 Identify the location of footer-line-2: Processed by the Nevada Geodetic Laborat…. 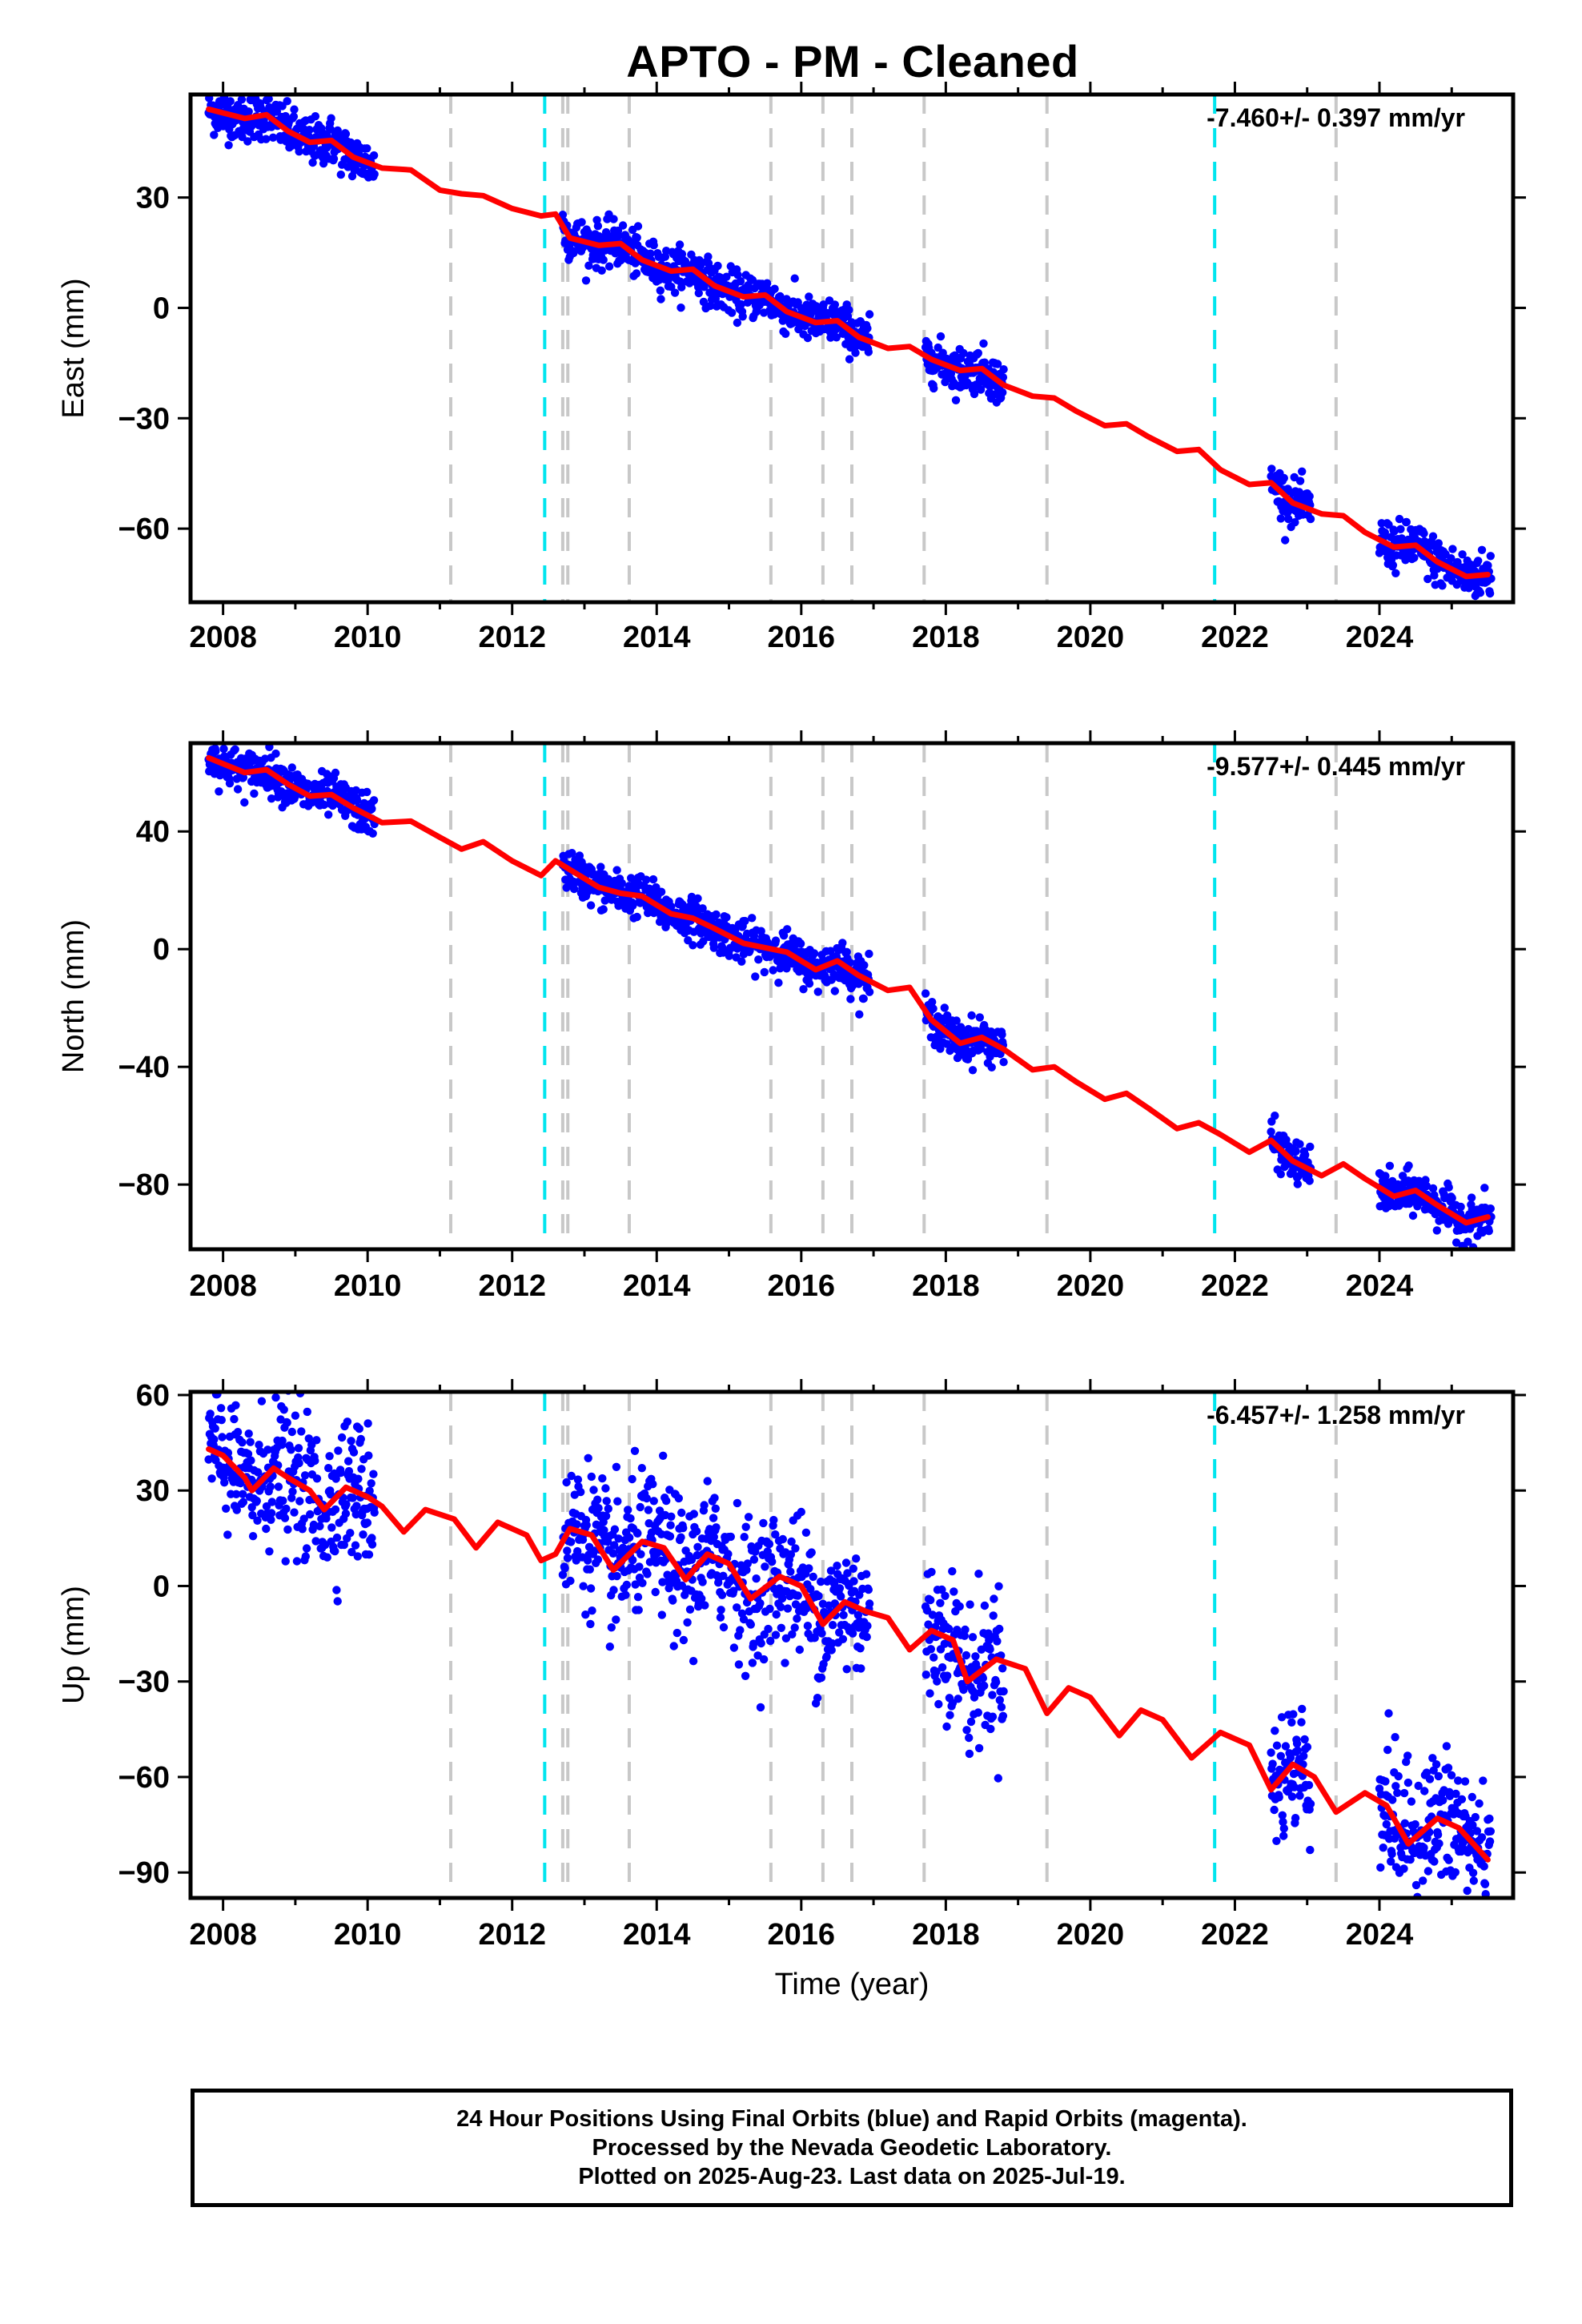
(852, 2148).